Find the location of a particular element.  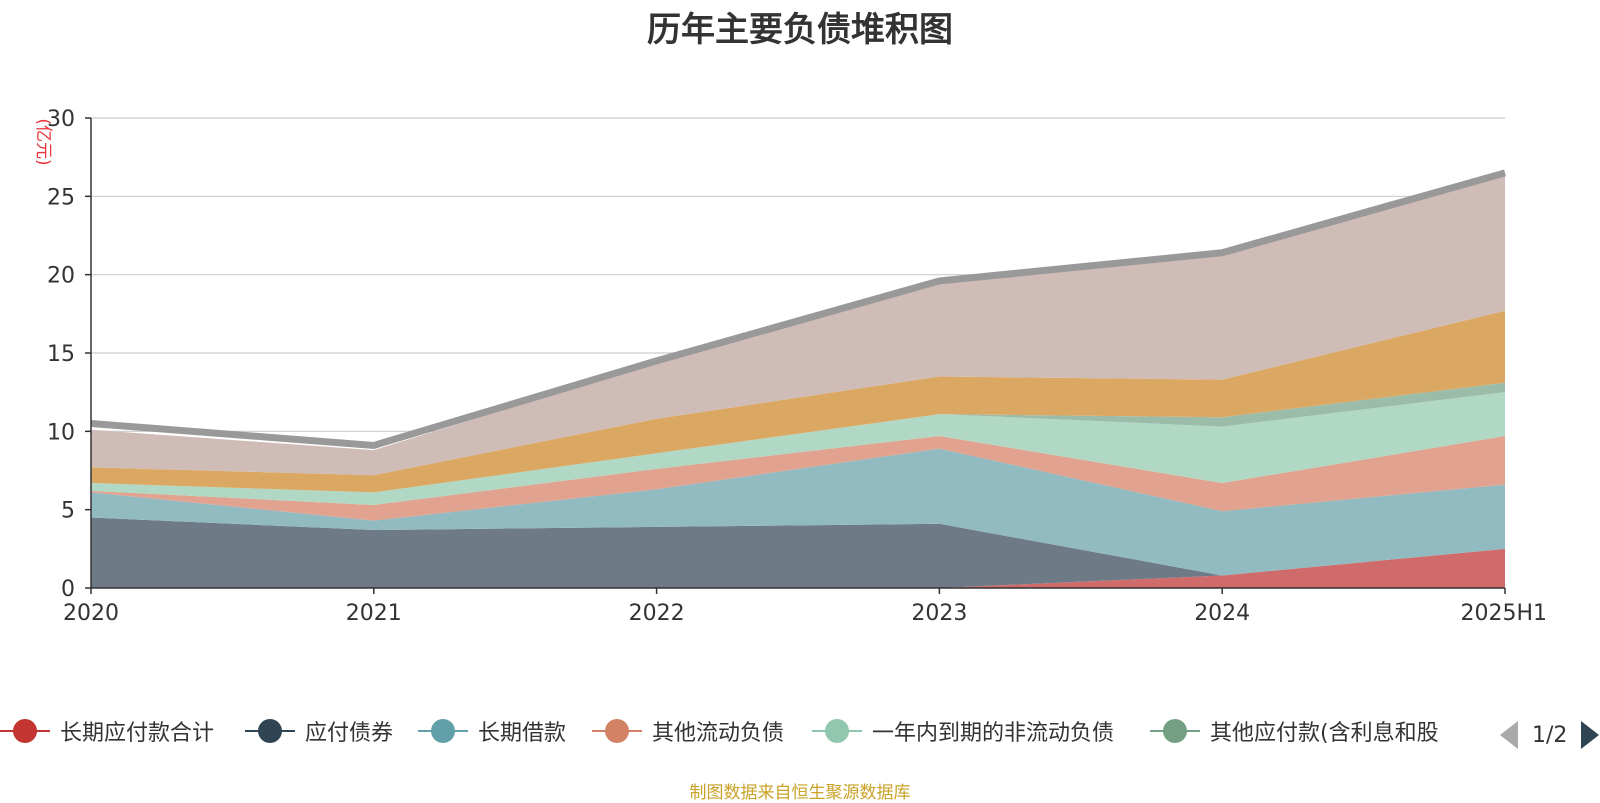

legend-item: 应付债券 is located at coordinates (319, 731).